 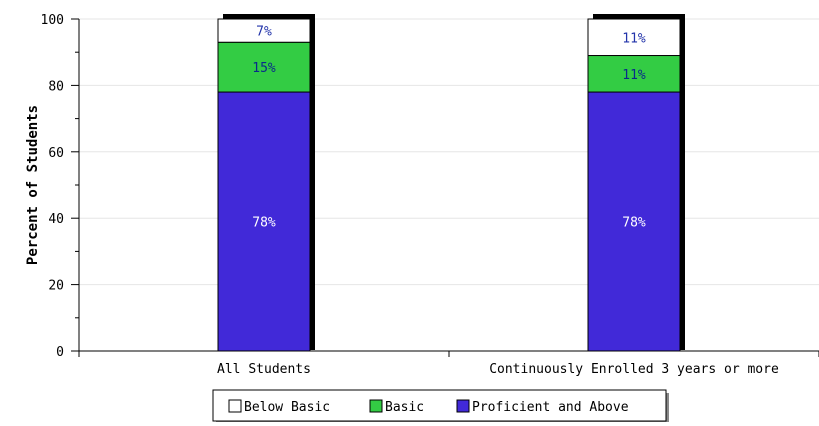 What do you see at coordinates (634, 369) in the screenshot?
I see `x-tick-label: Continuously Enrolled 3 years or more` at bounding box center [634, 369].